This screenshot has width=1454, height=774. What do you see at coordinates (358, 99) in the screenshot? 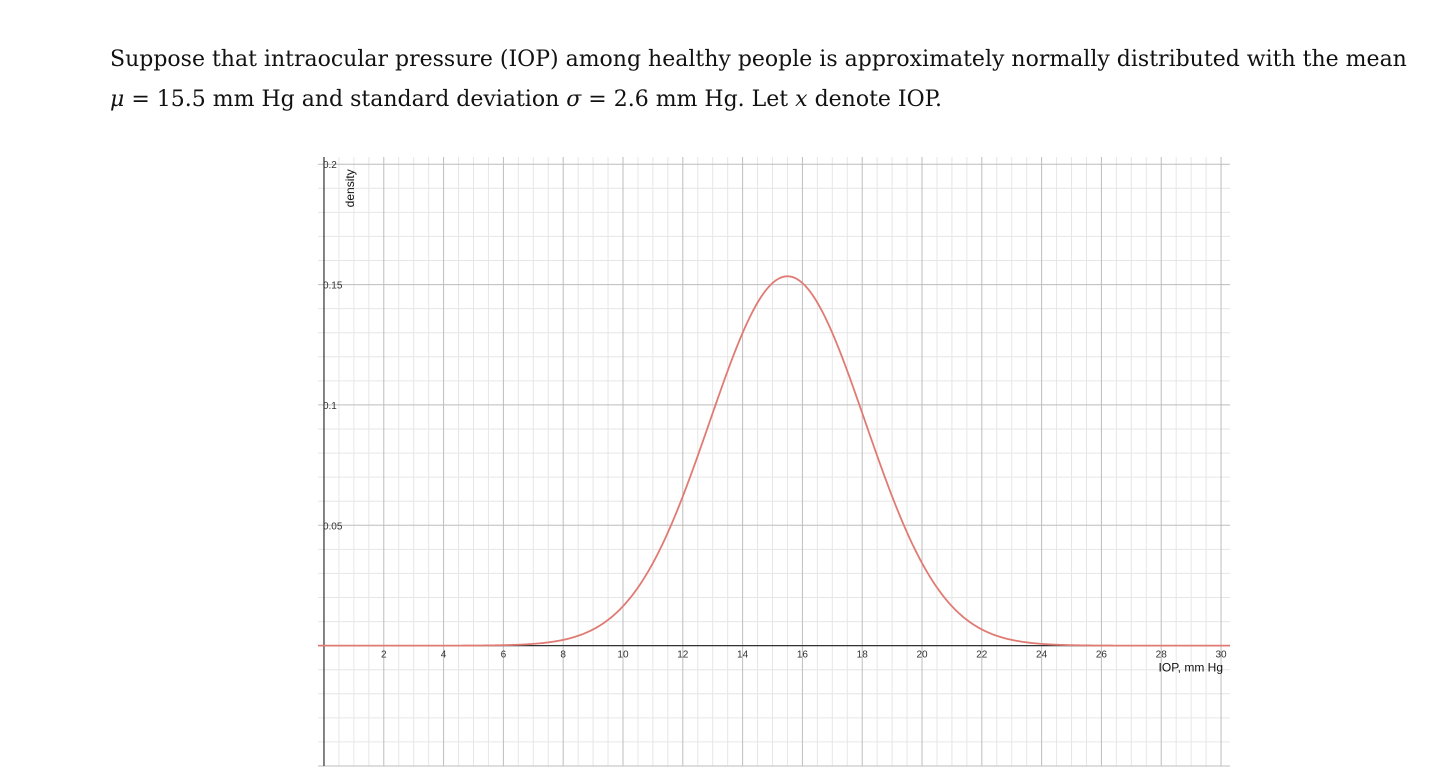
I see `mu-value-text: 15.5 mm Hg and standard deviation` at bounding box center [358, 99].